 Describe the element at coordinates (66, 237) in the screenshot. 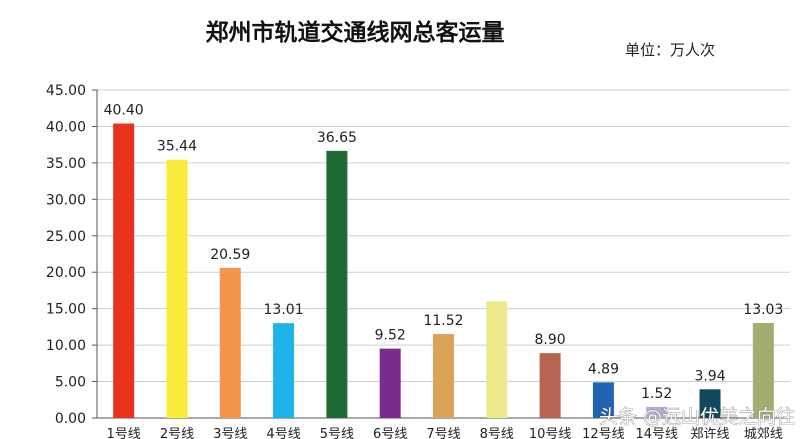

I see `y-tick-label: 25.00` at that location.